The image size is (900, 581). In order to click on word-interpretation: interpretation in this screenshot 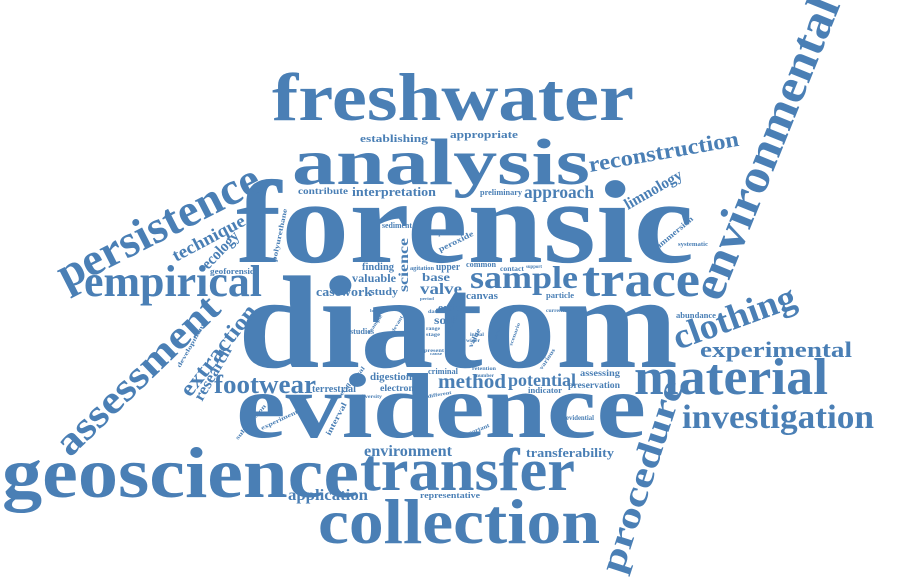, I will do `click(394, 191)`.